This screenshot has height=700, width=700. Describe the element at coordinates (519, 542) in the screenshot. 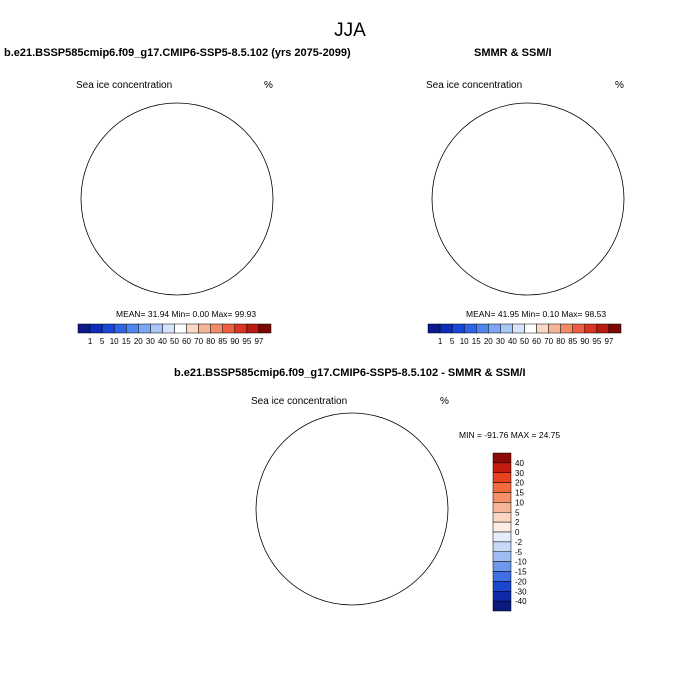

I see `colorbar-tick-label: -2` at that location.